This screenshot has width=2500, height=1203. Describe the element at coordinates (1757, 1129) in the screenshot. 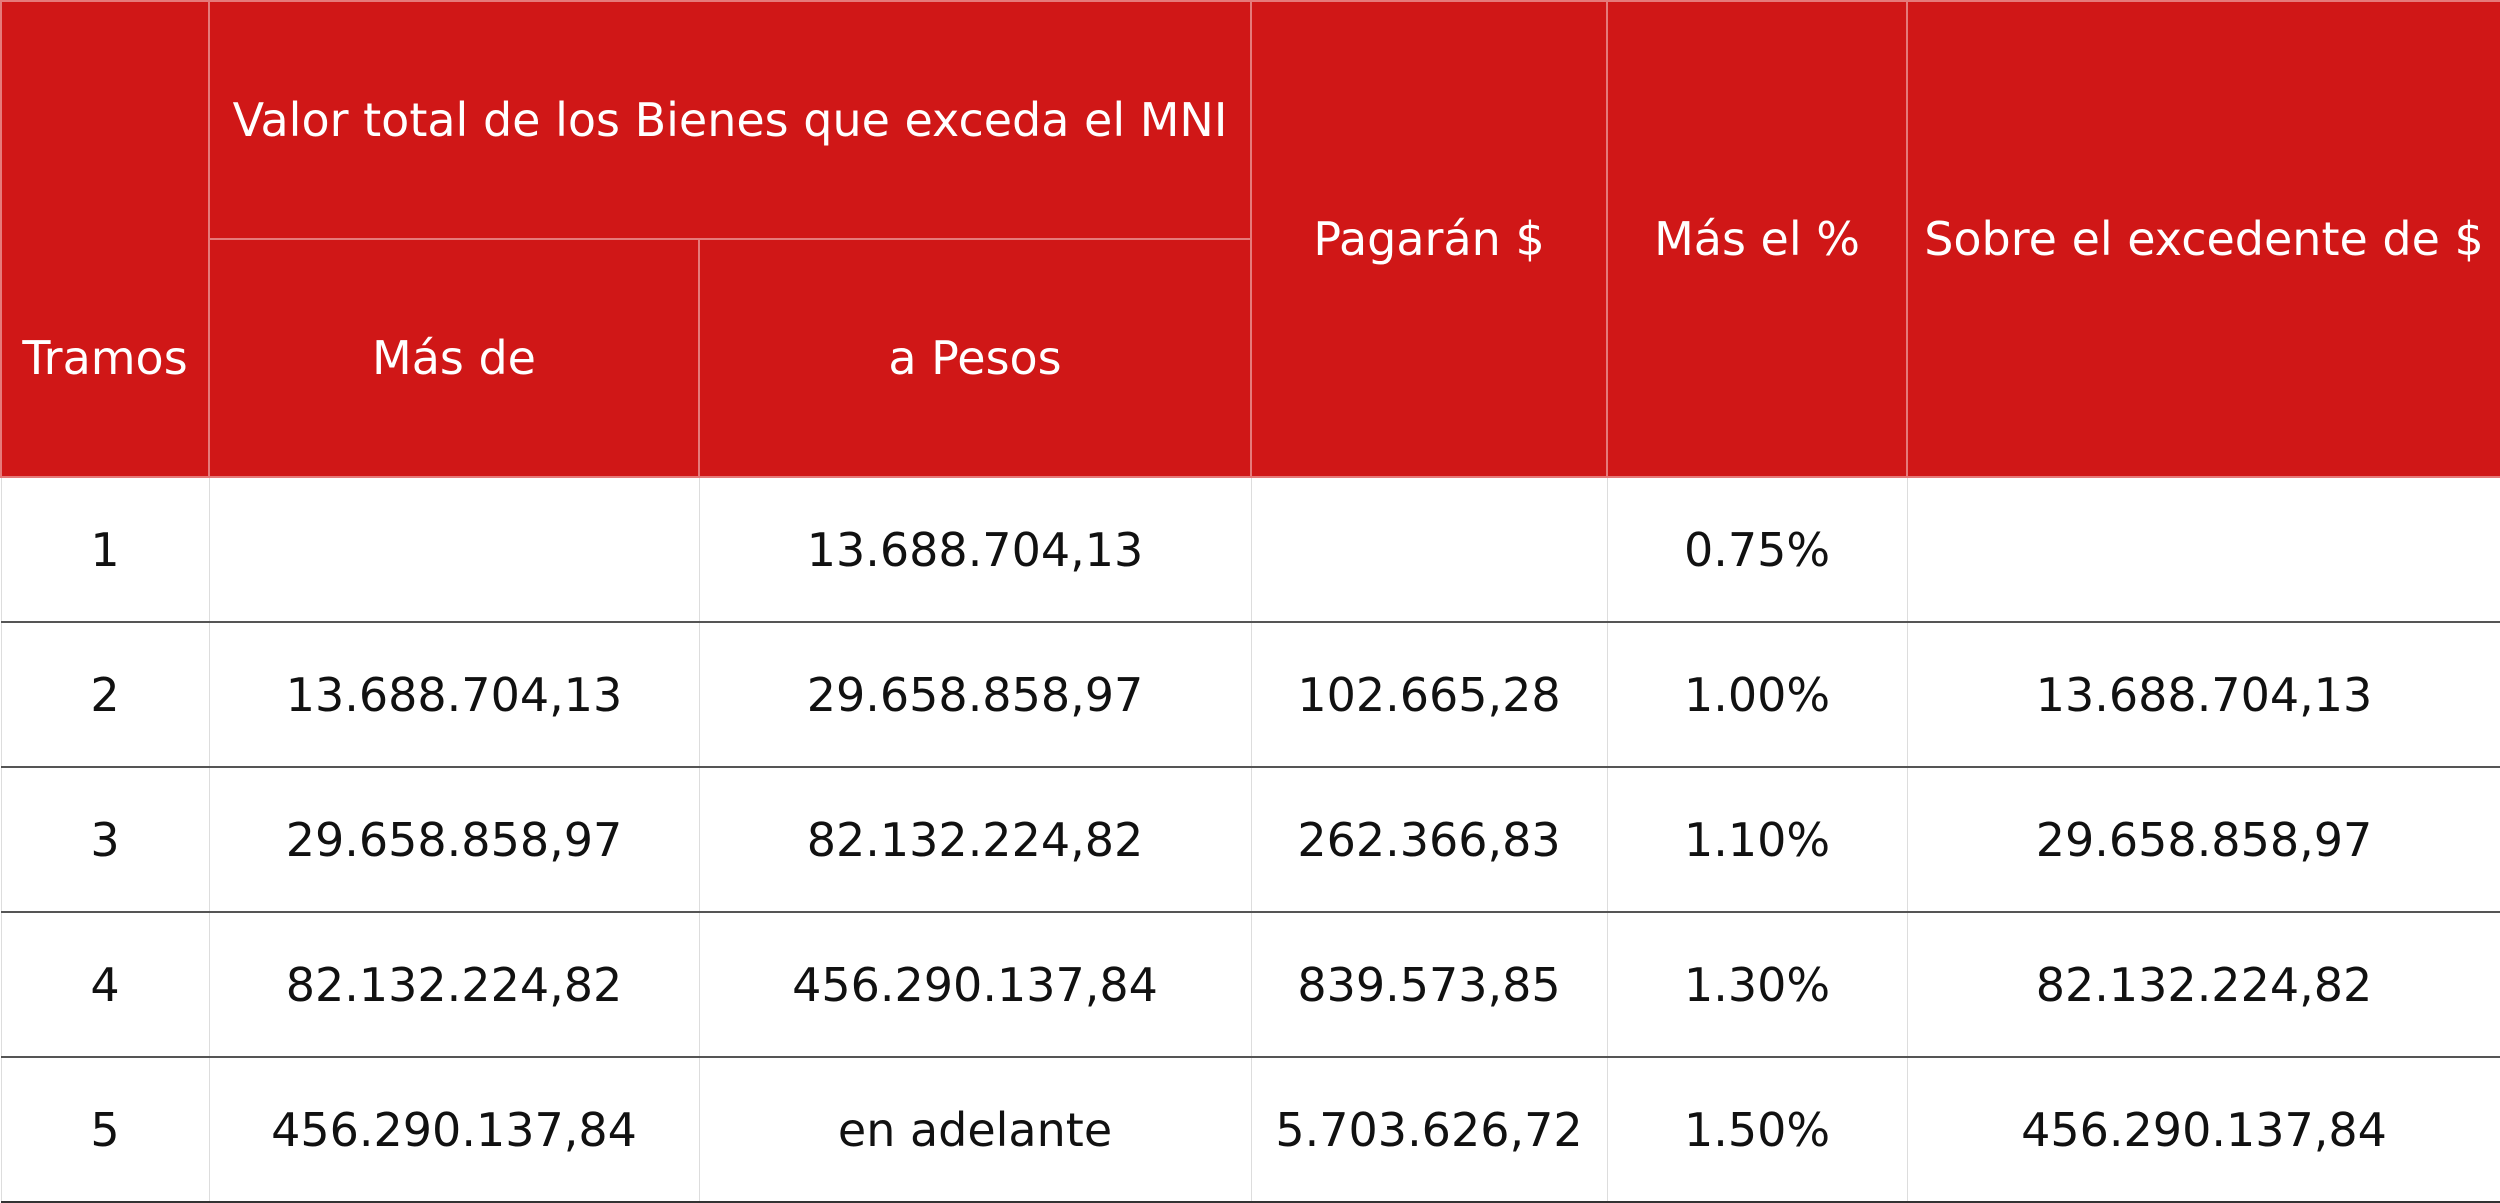

I see `cell-porcentaje: 1.50%` at that location.